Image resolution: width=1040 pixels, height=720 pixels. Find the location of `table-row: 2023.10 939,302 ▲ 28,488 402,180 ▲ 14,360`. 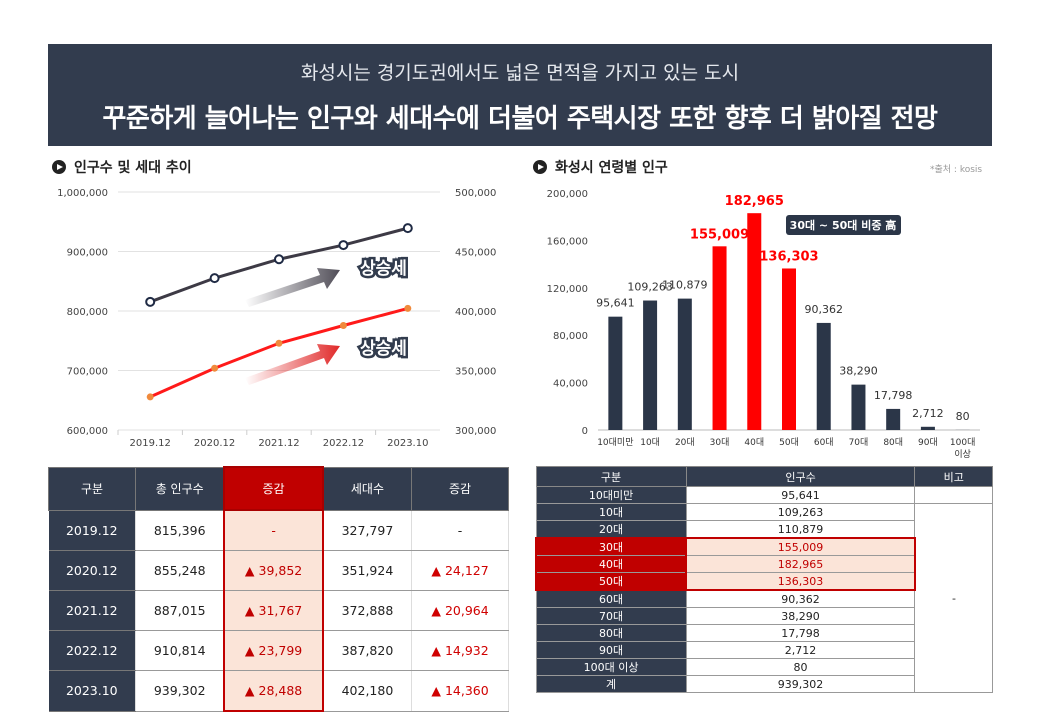

table-row: 2023.10 939,302 ▲ 28,488 402,180 ▲ 14,360 is located at coordinates (278, 691).